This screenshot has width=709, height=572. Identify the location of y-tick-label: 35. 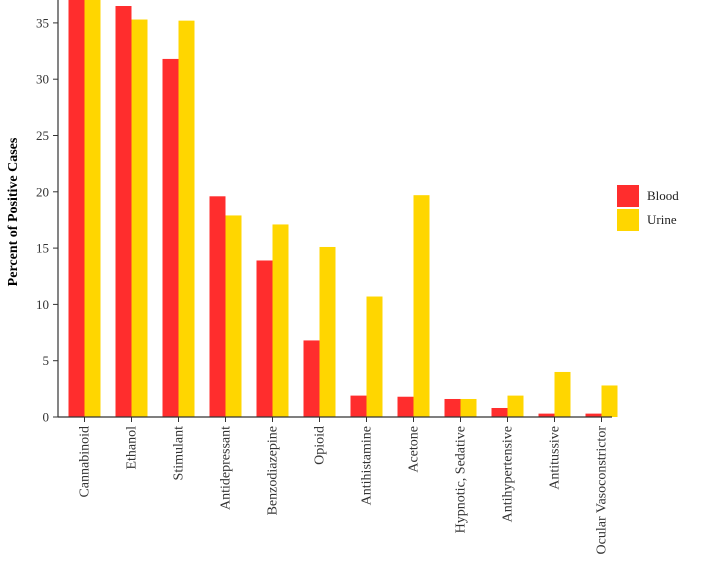
(42, 22).